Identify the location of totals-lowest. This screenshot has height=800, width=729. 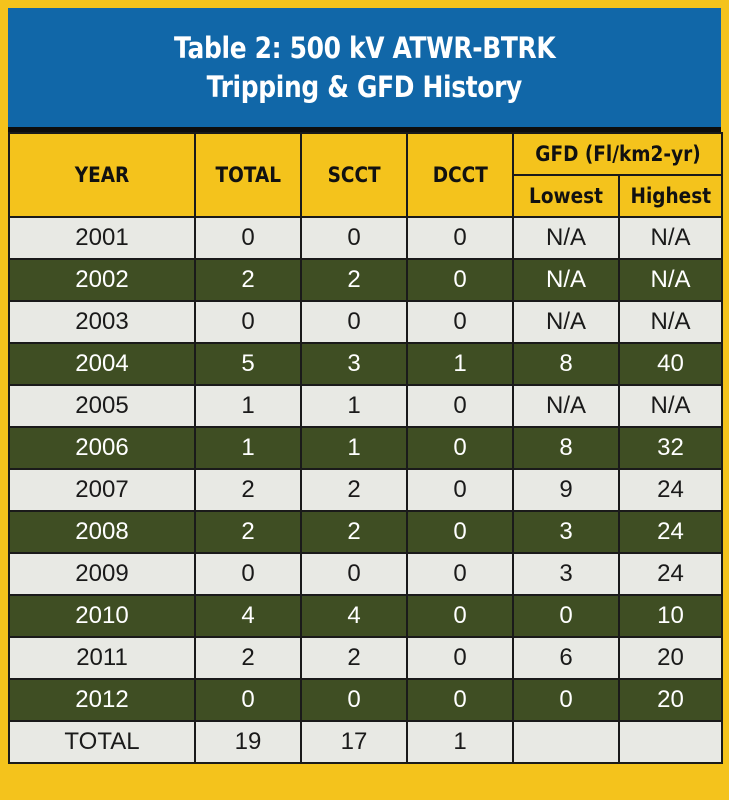
(566, 742).